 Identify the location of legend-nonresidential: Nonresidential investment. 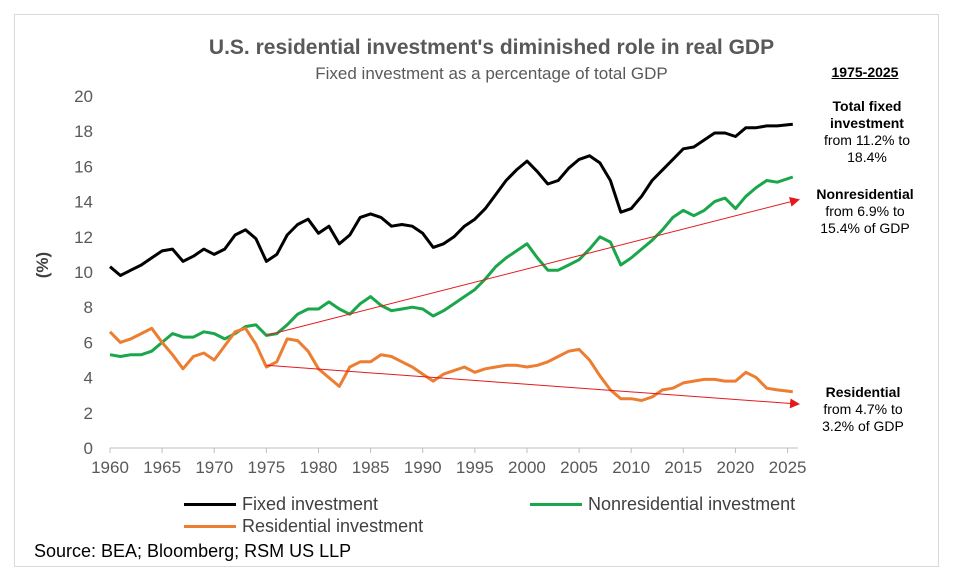
(662, 504).